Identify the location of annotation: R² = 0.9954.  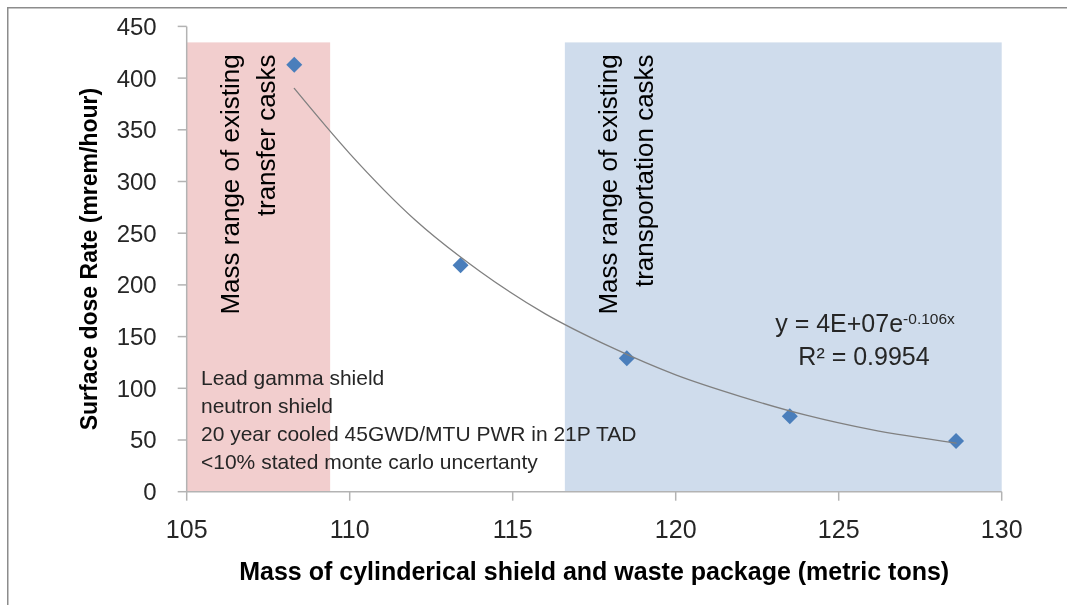
(864, 356).